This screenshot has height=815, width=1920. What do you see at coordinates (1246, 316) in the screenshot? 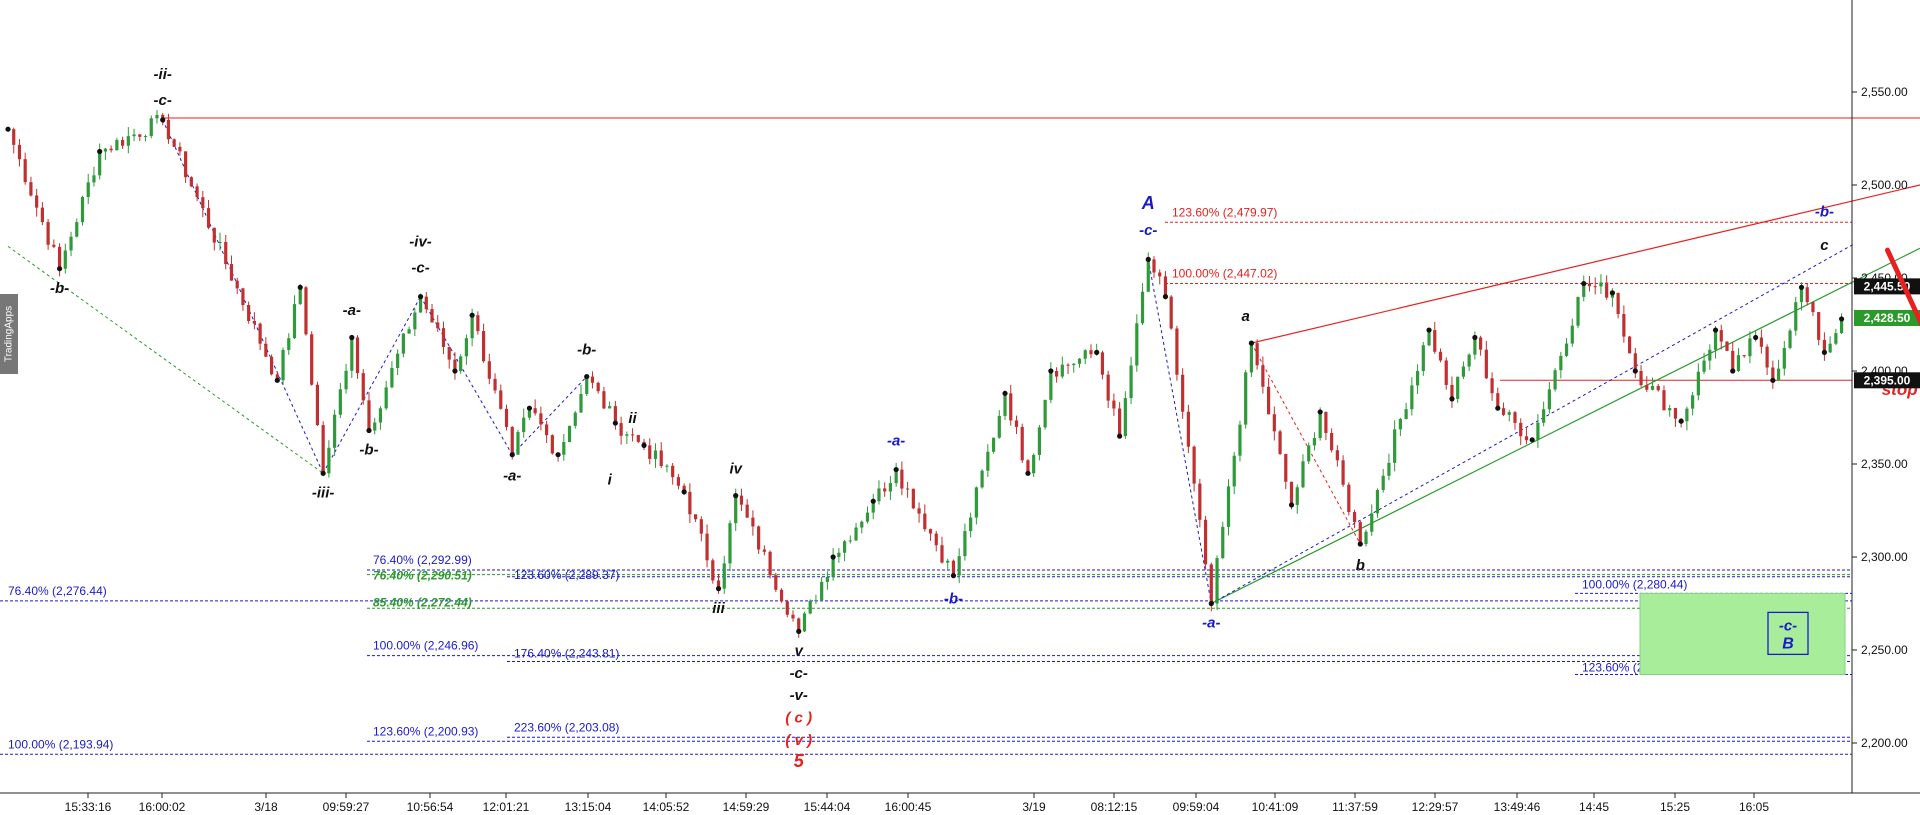
I see `wave-label: a` at bounding box center [1246, 316].